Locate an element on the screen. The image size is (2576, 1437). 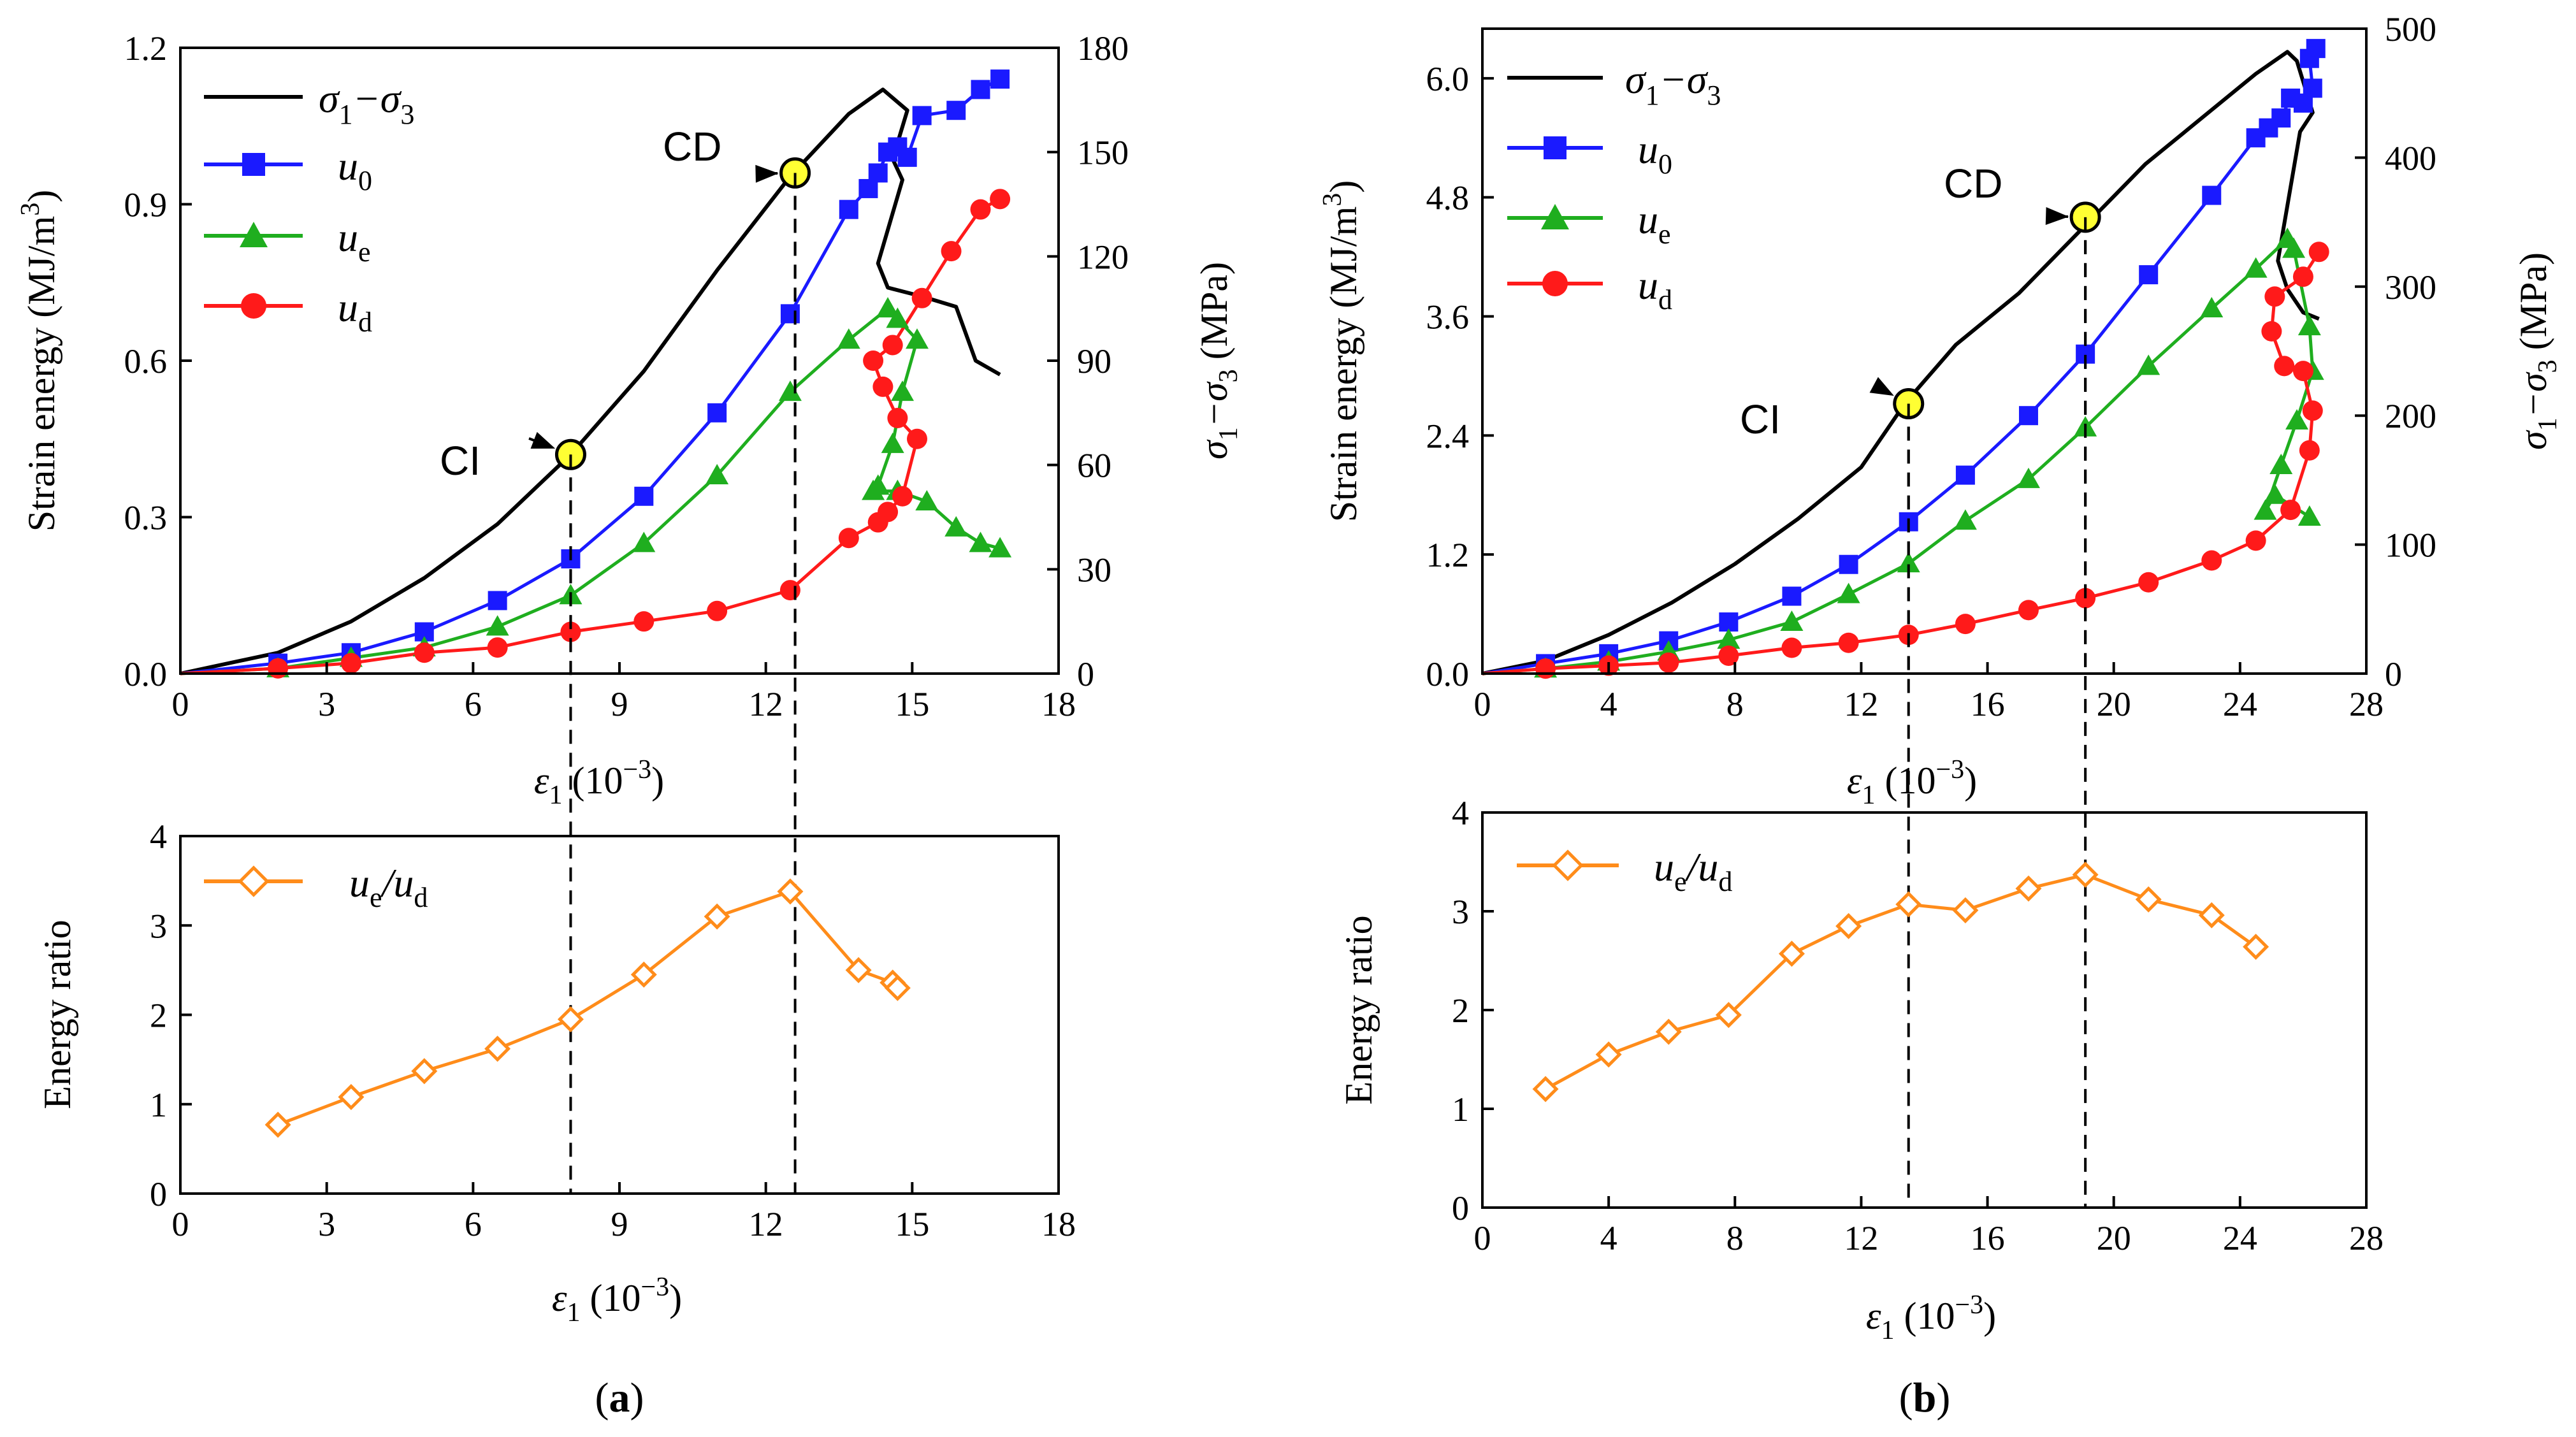
y-tick-label: 0.3 is located at coordinates (146, 518).